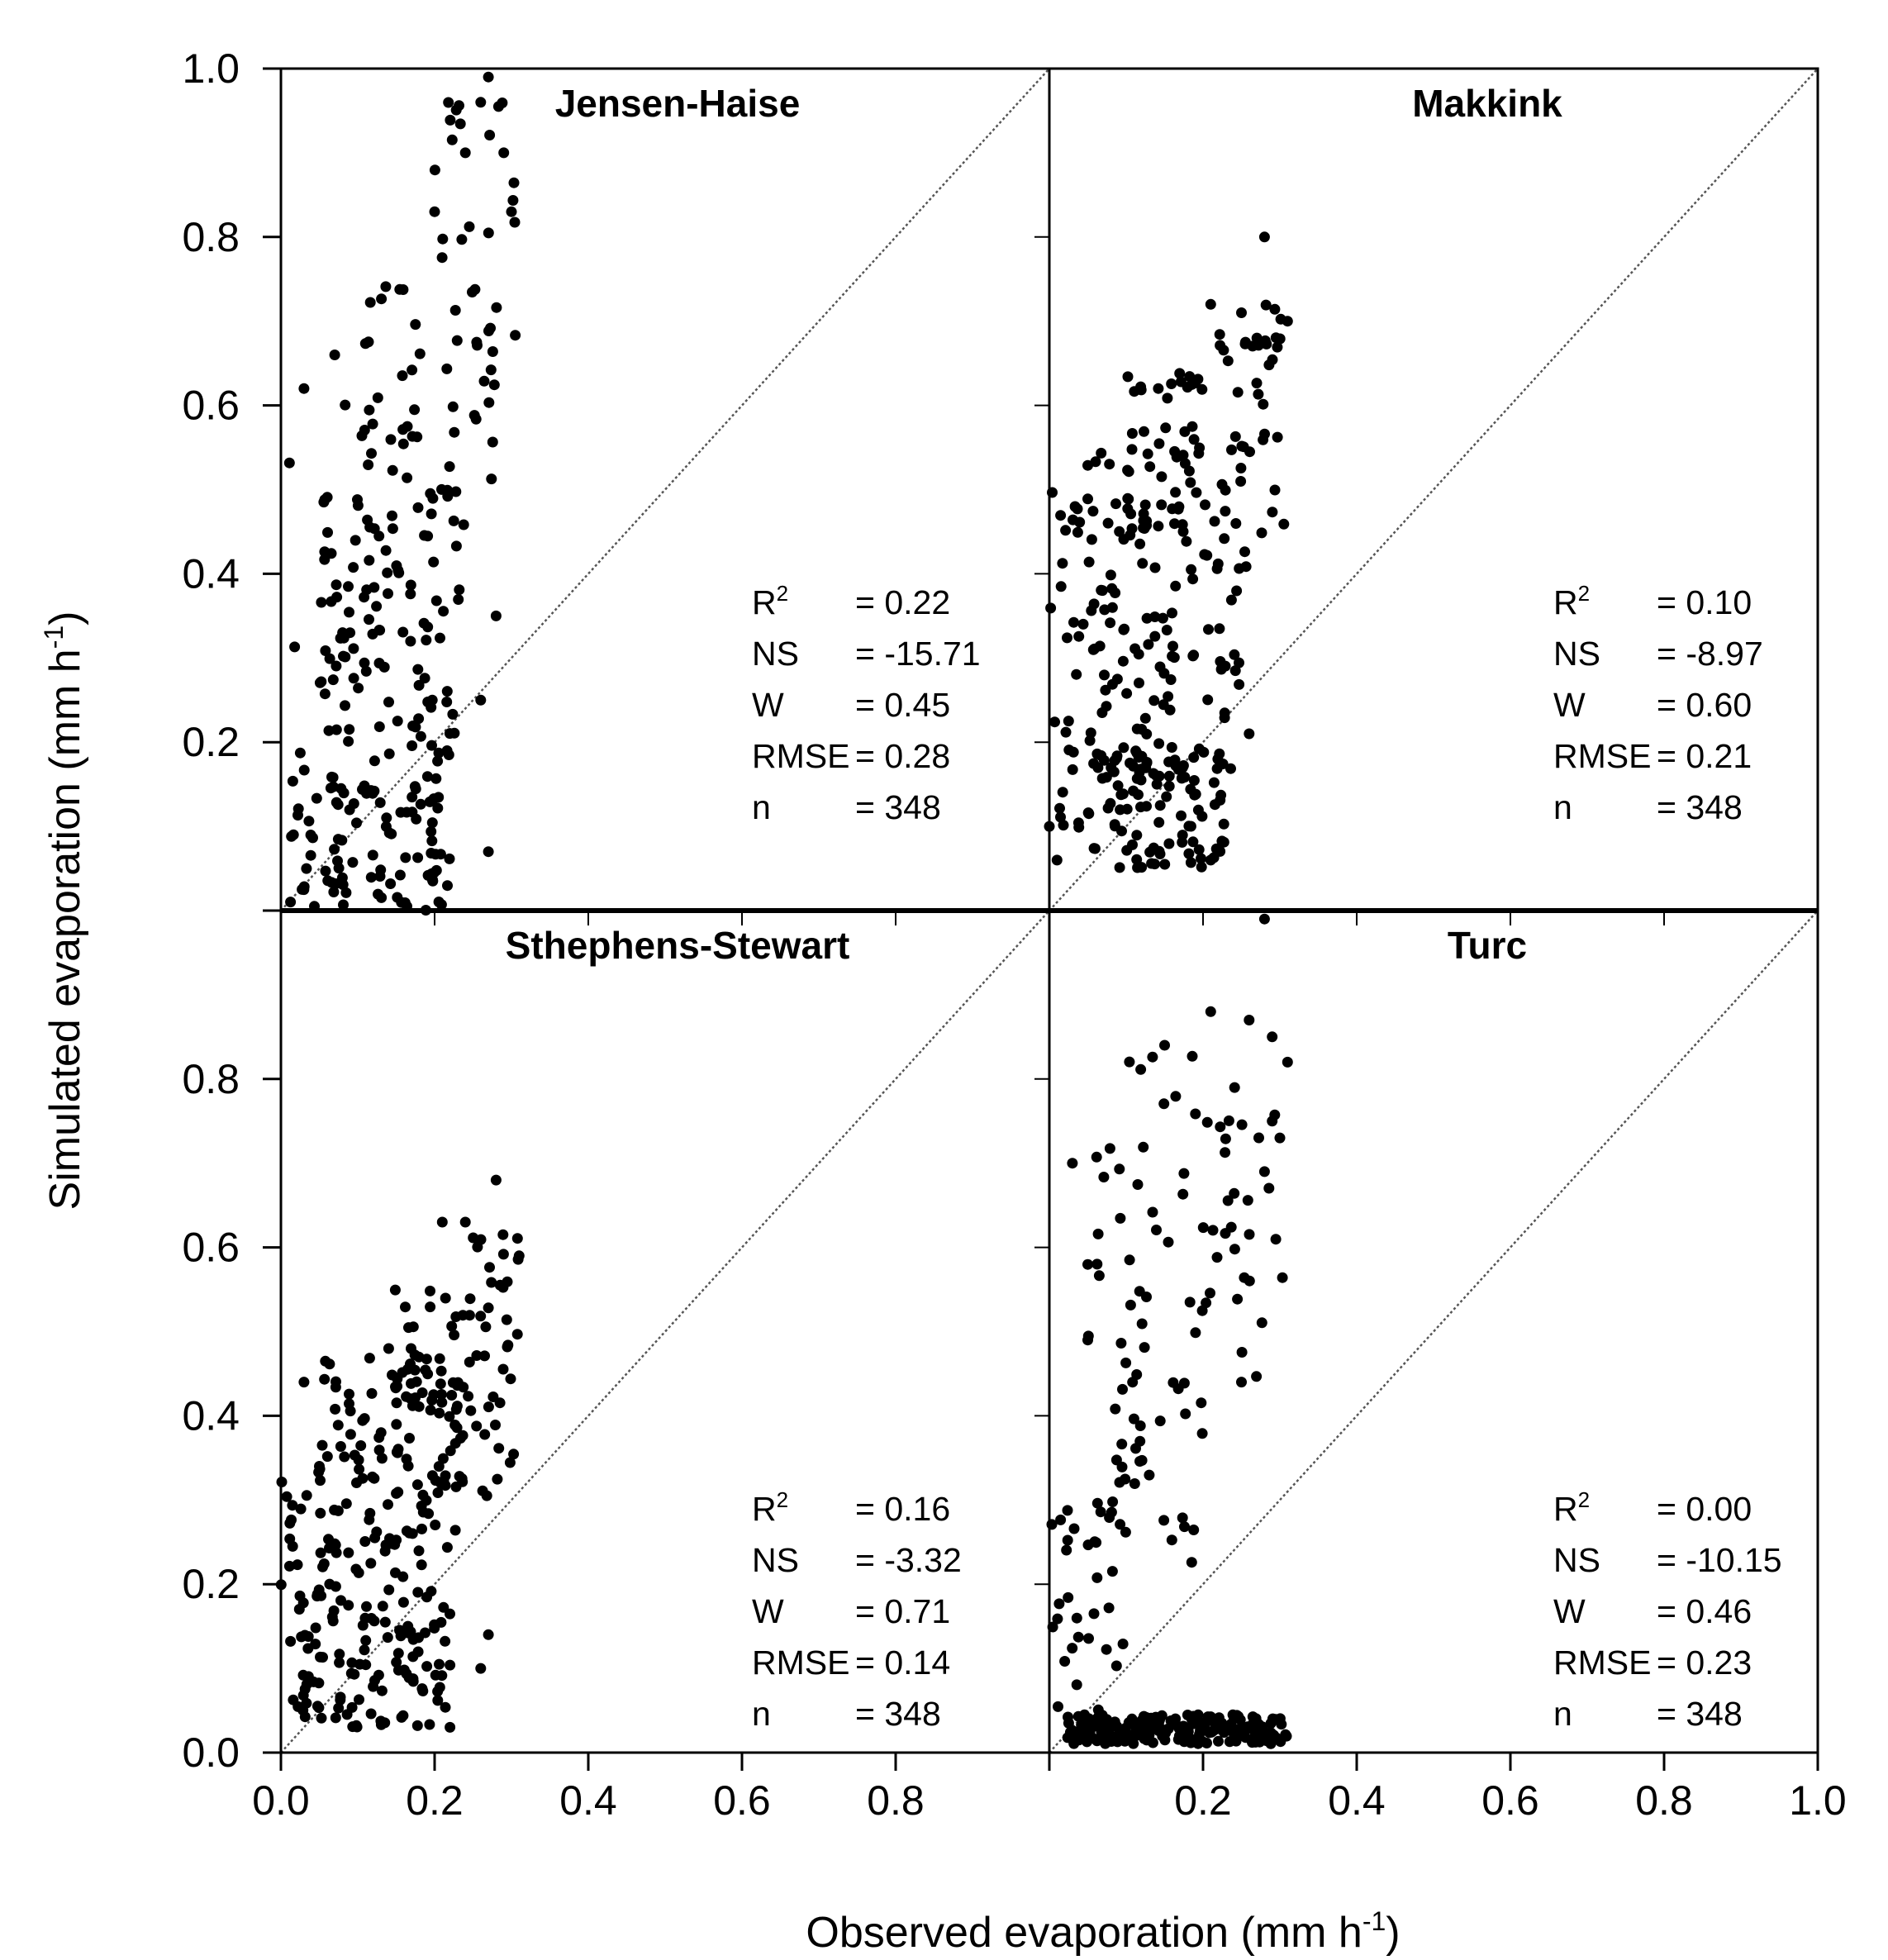  I want to click on data-points, so click(402, 494).